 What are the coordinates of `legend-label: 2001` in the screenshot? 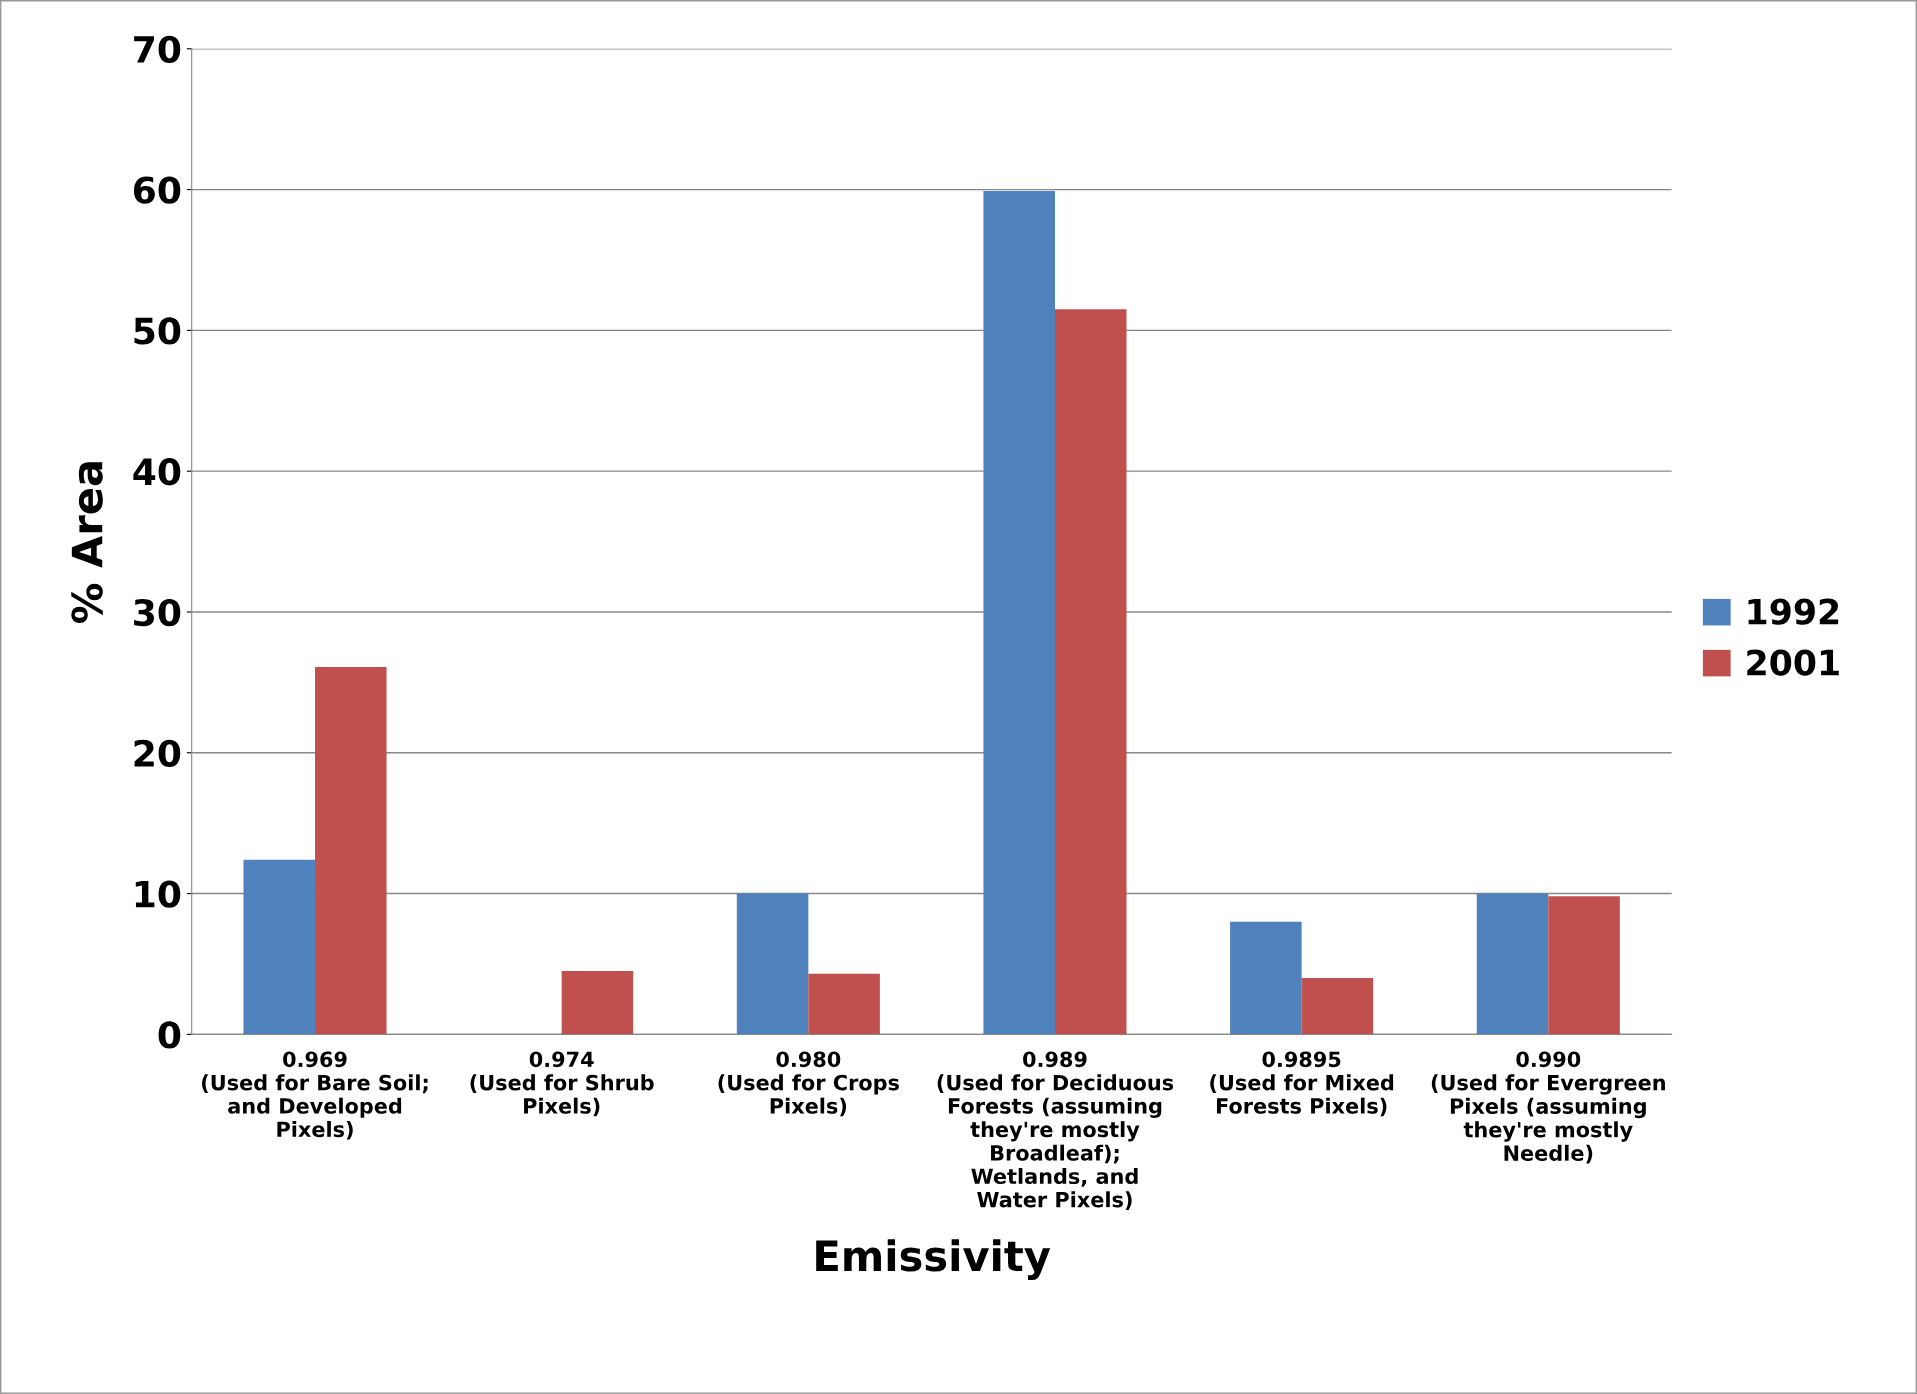 It's located at (1793, 662).